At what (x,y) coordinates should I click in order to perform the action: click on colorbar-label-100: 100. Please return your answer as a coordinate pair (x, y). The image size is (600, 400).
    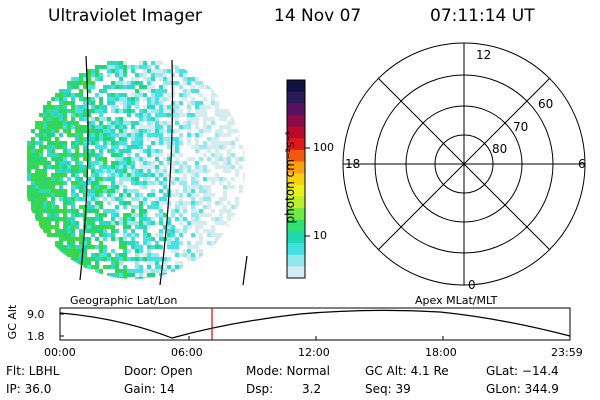
    Looking at the image, I should click on (323, 147).